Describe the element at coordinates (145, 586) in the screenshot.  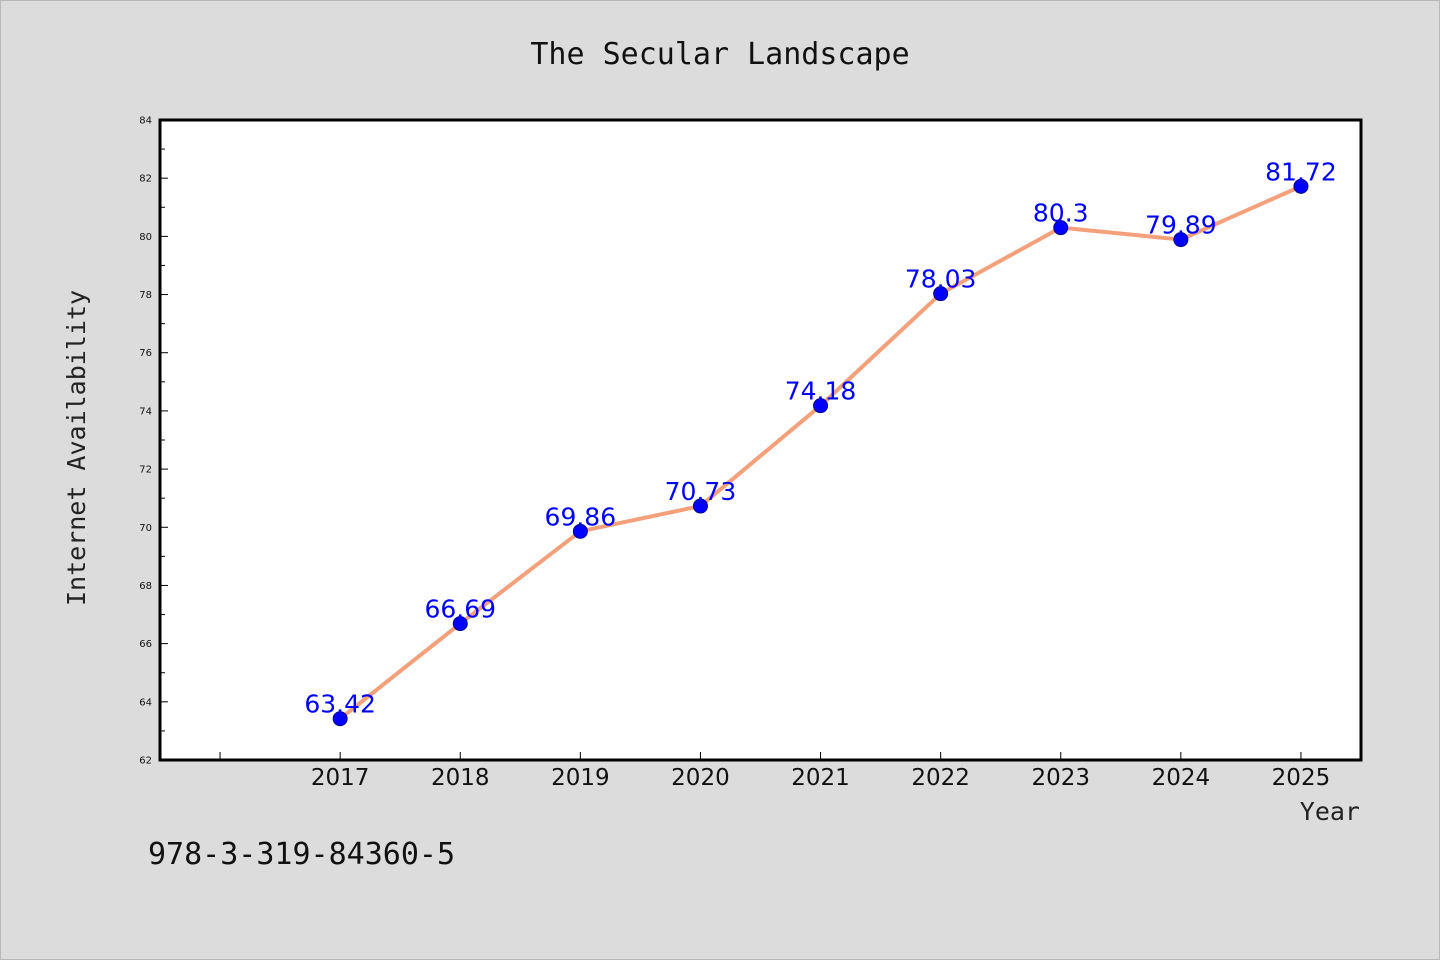
I see `y-tick-label: 68` at that location.